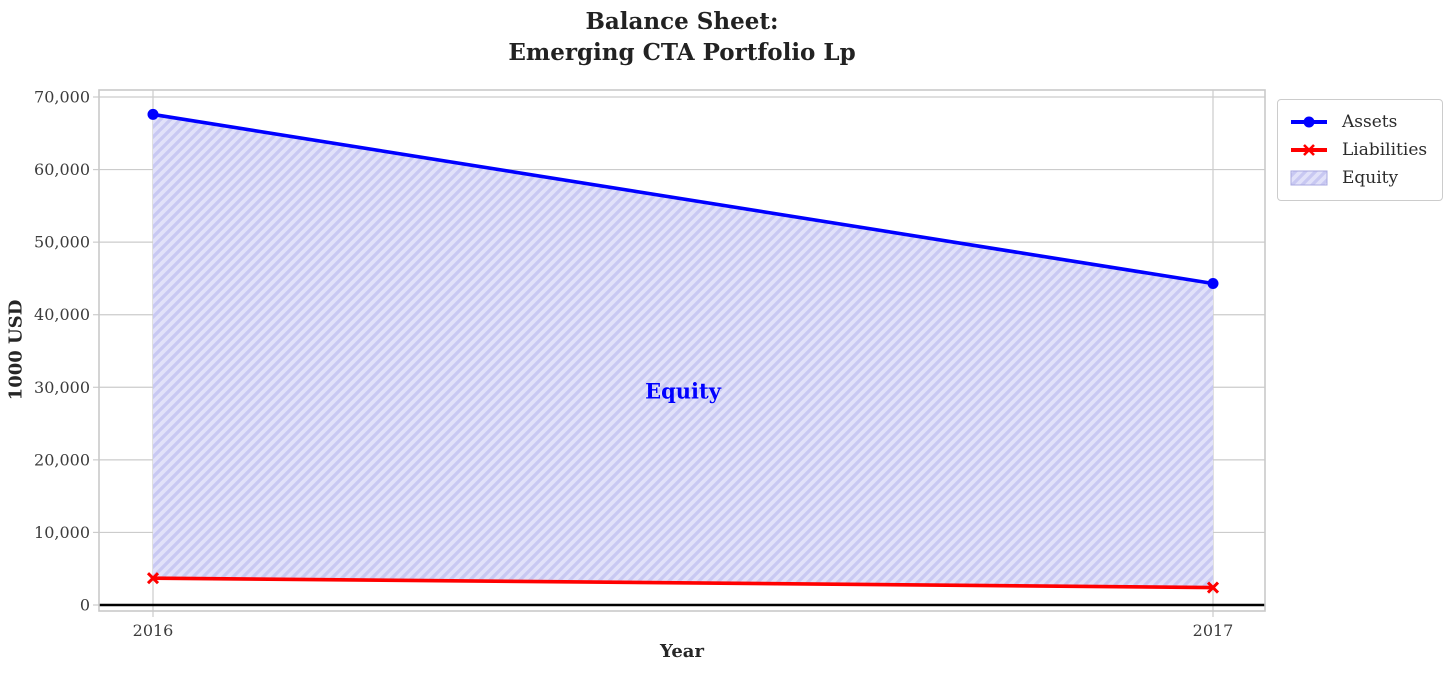 This screenshot has width=1453, height=673. I want to click on liabilities-line-swatch-icon, so click(1309, 150).